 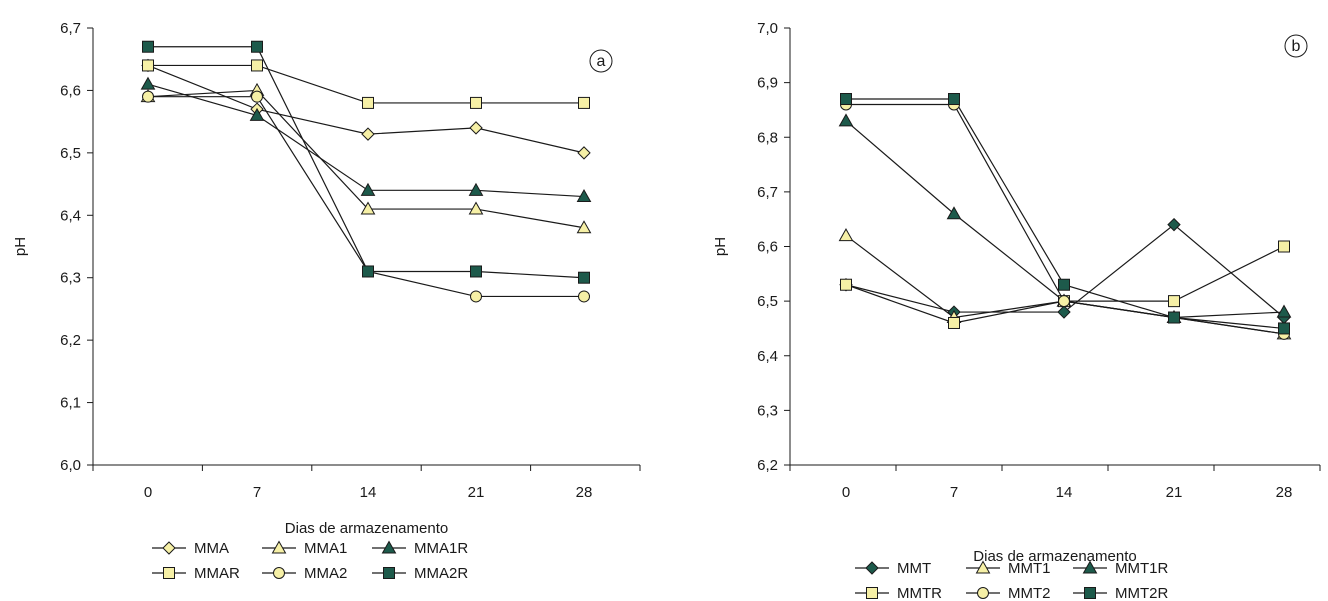 I want to click on panel-tag-label: b, so click(x=1296, y=46).